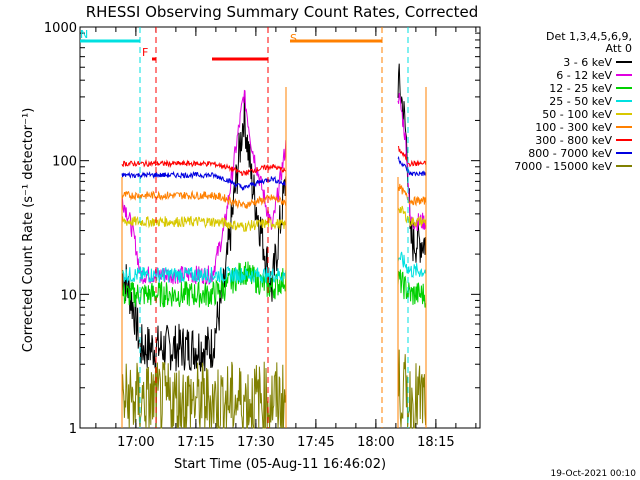  Describe the element at coordinates (573, 127) in the screenshot. I see `legend-label: 100 - 300 keV` at that location.